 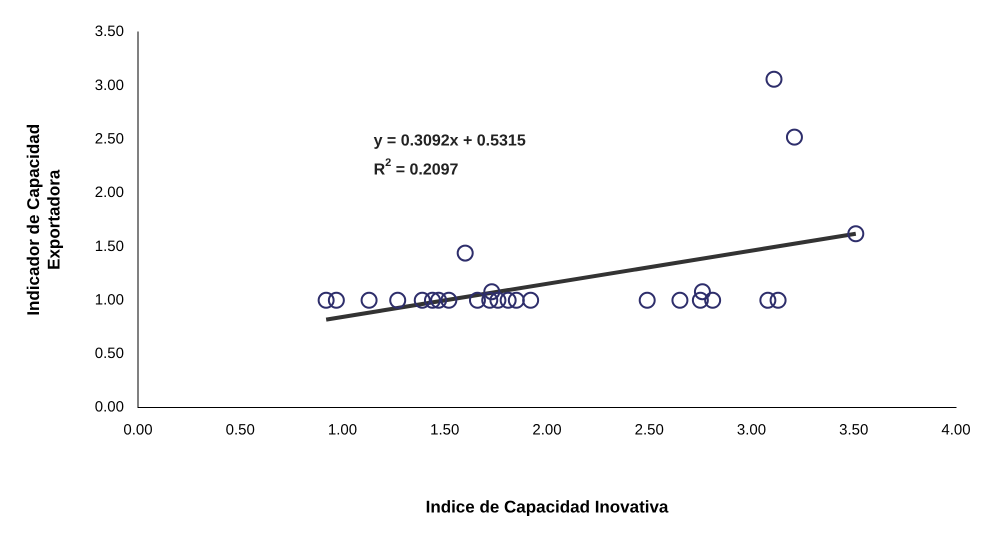 What do you see at coordinates (343, 430) in the screenshot?
I see `x-tick-label: 1.00` at bounding box center [343, 430].